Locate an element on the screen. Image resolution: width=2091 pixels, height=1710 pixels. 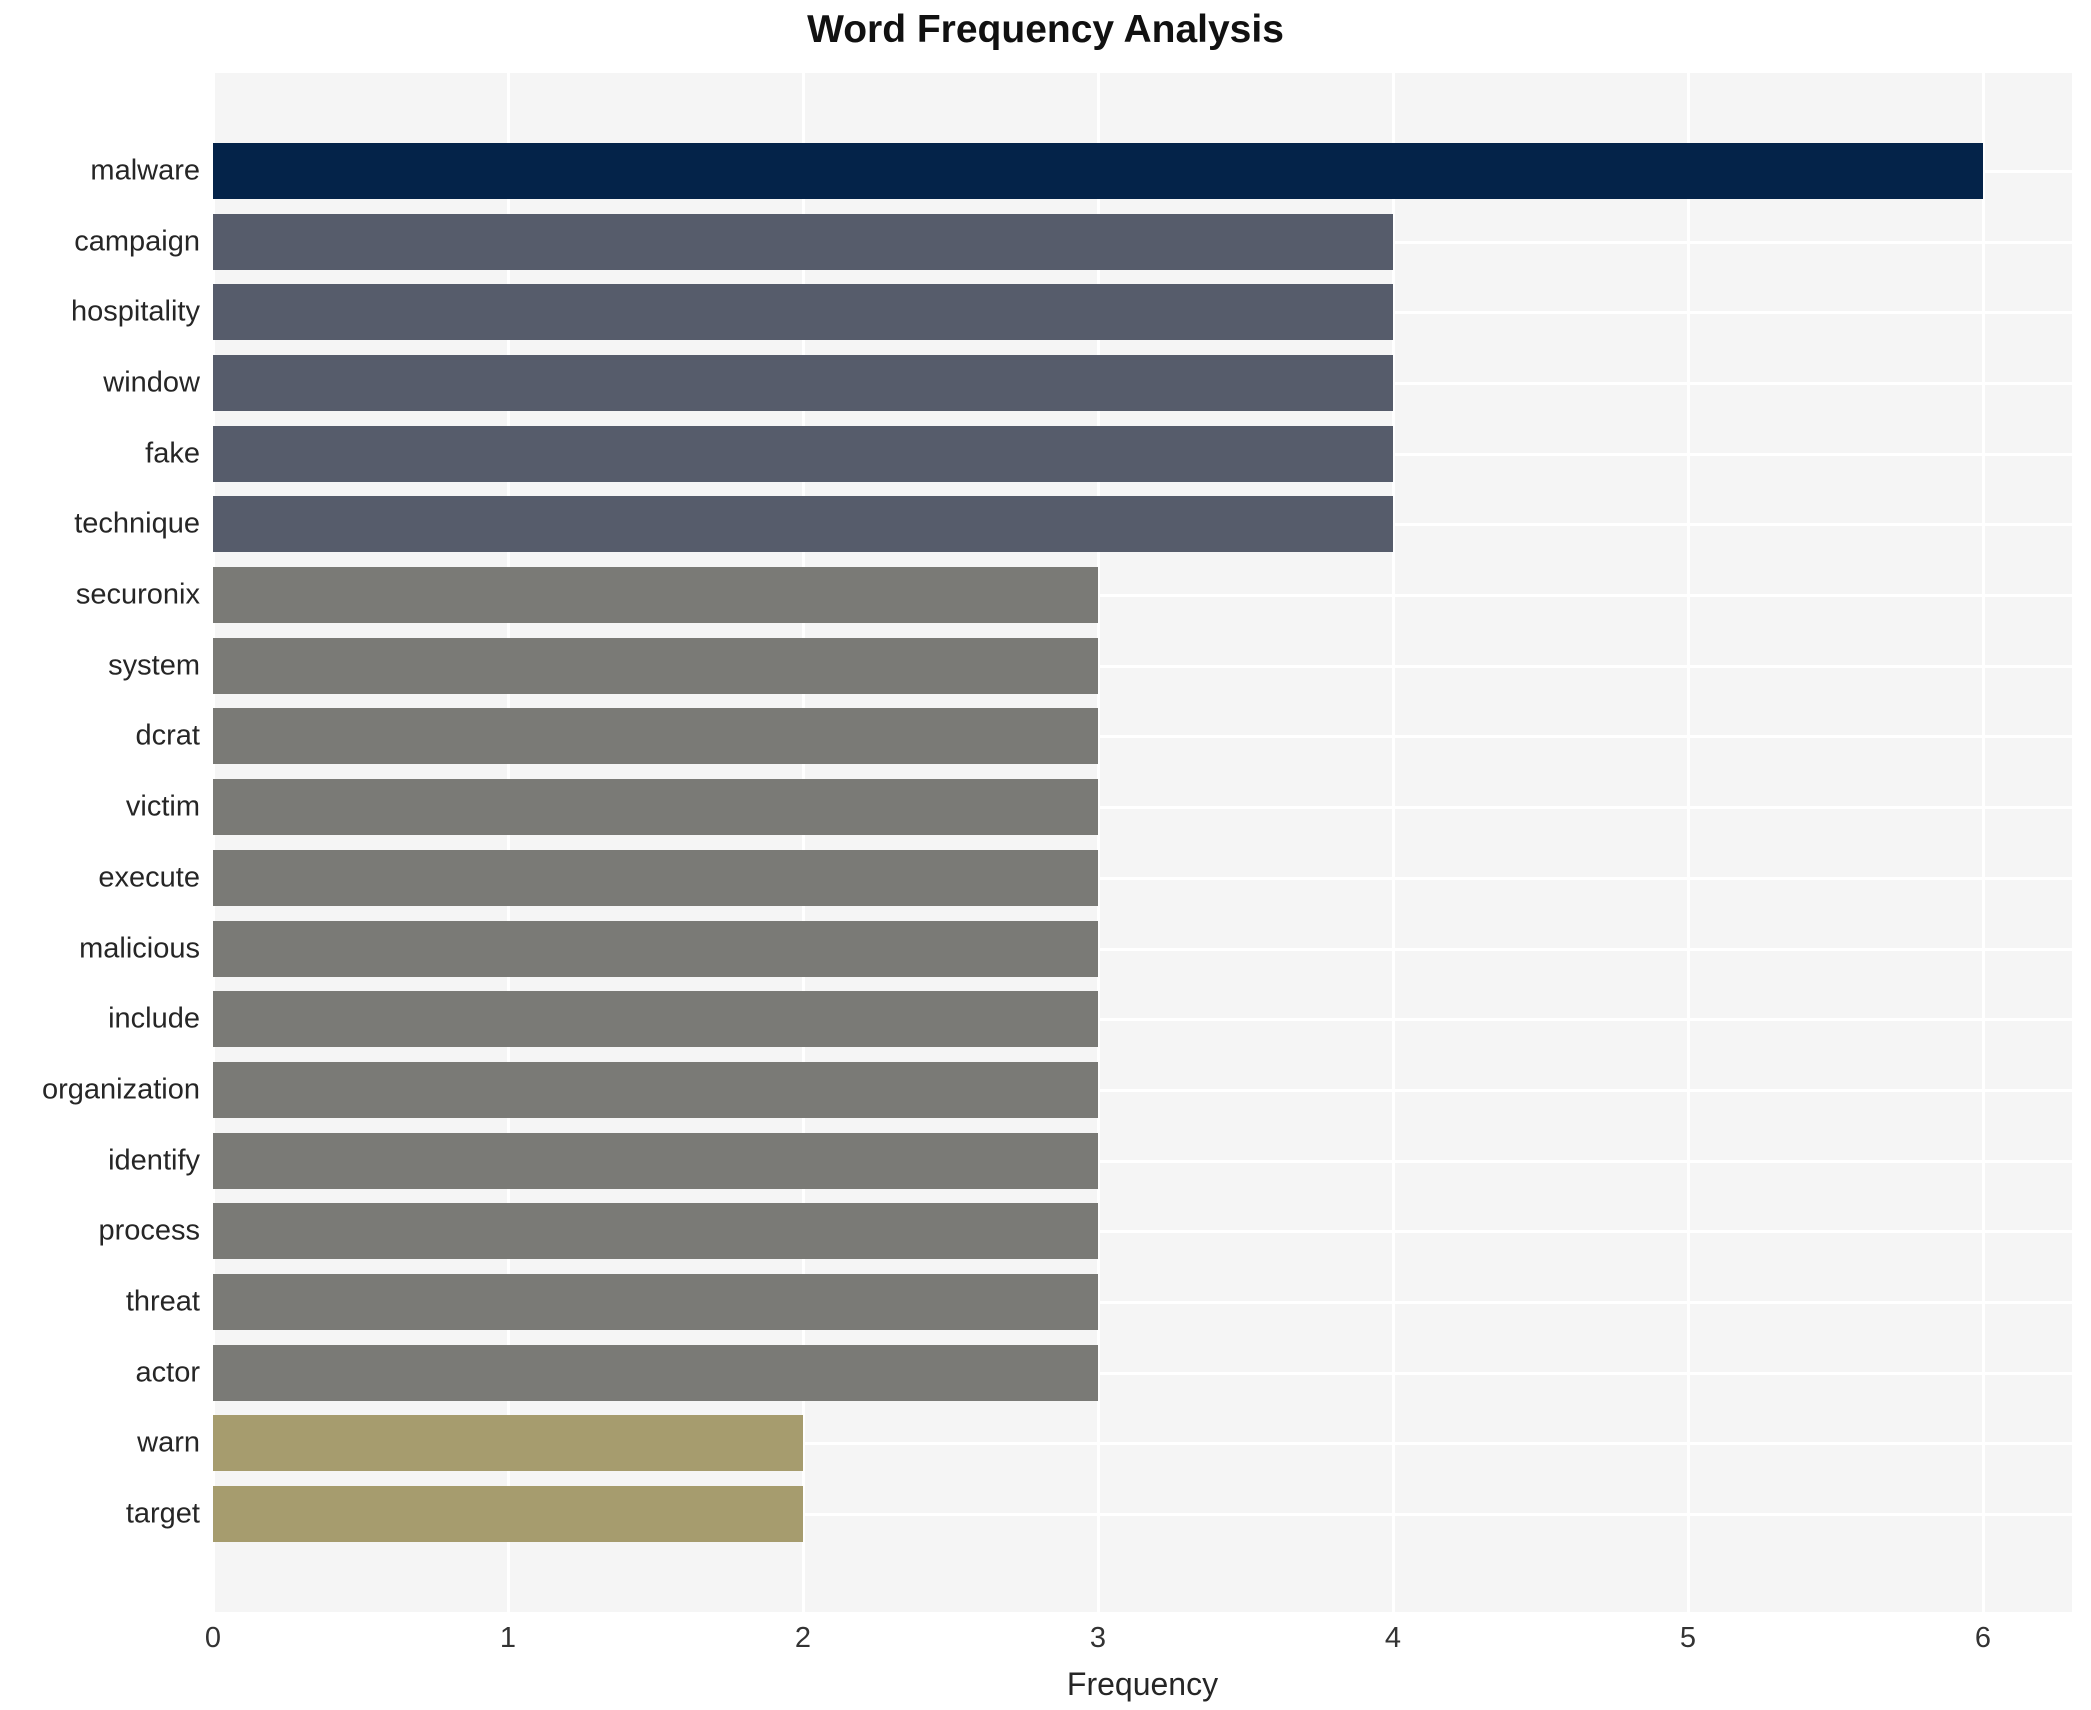
bar-window is located at coordinates (803, 383).